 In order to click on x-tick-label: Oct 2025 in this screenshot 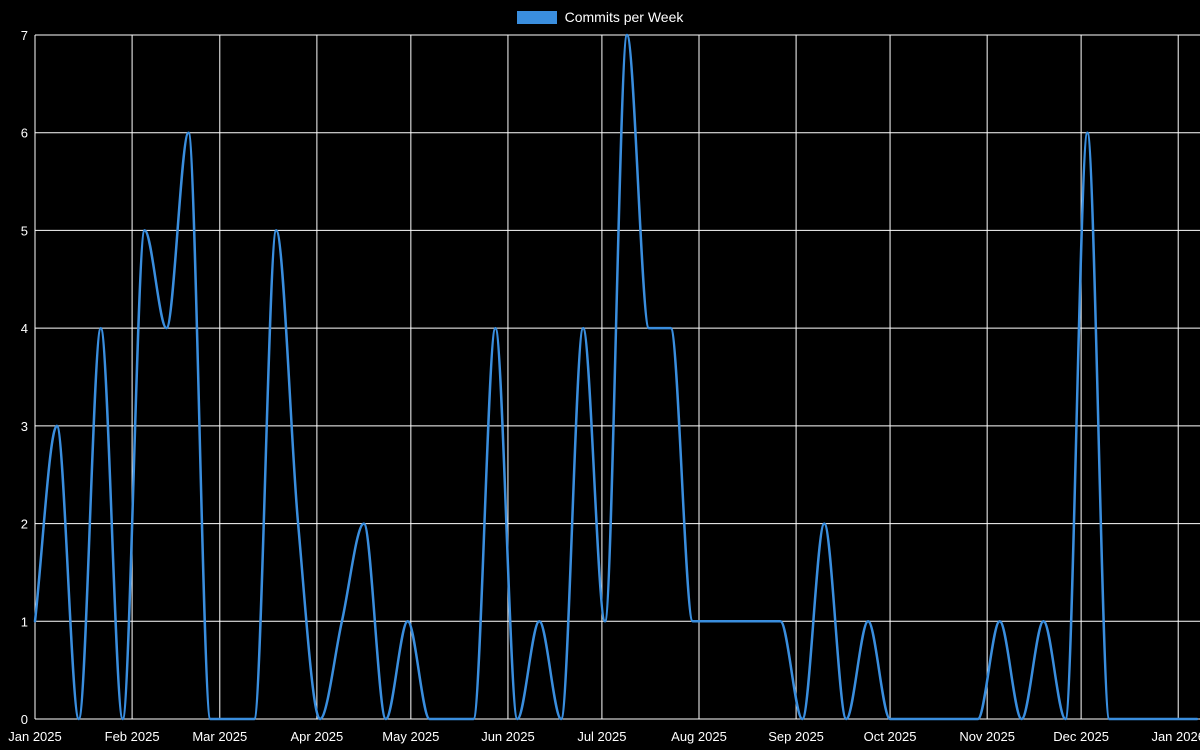, I will do `click(890, 736)`.